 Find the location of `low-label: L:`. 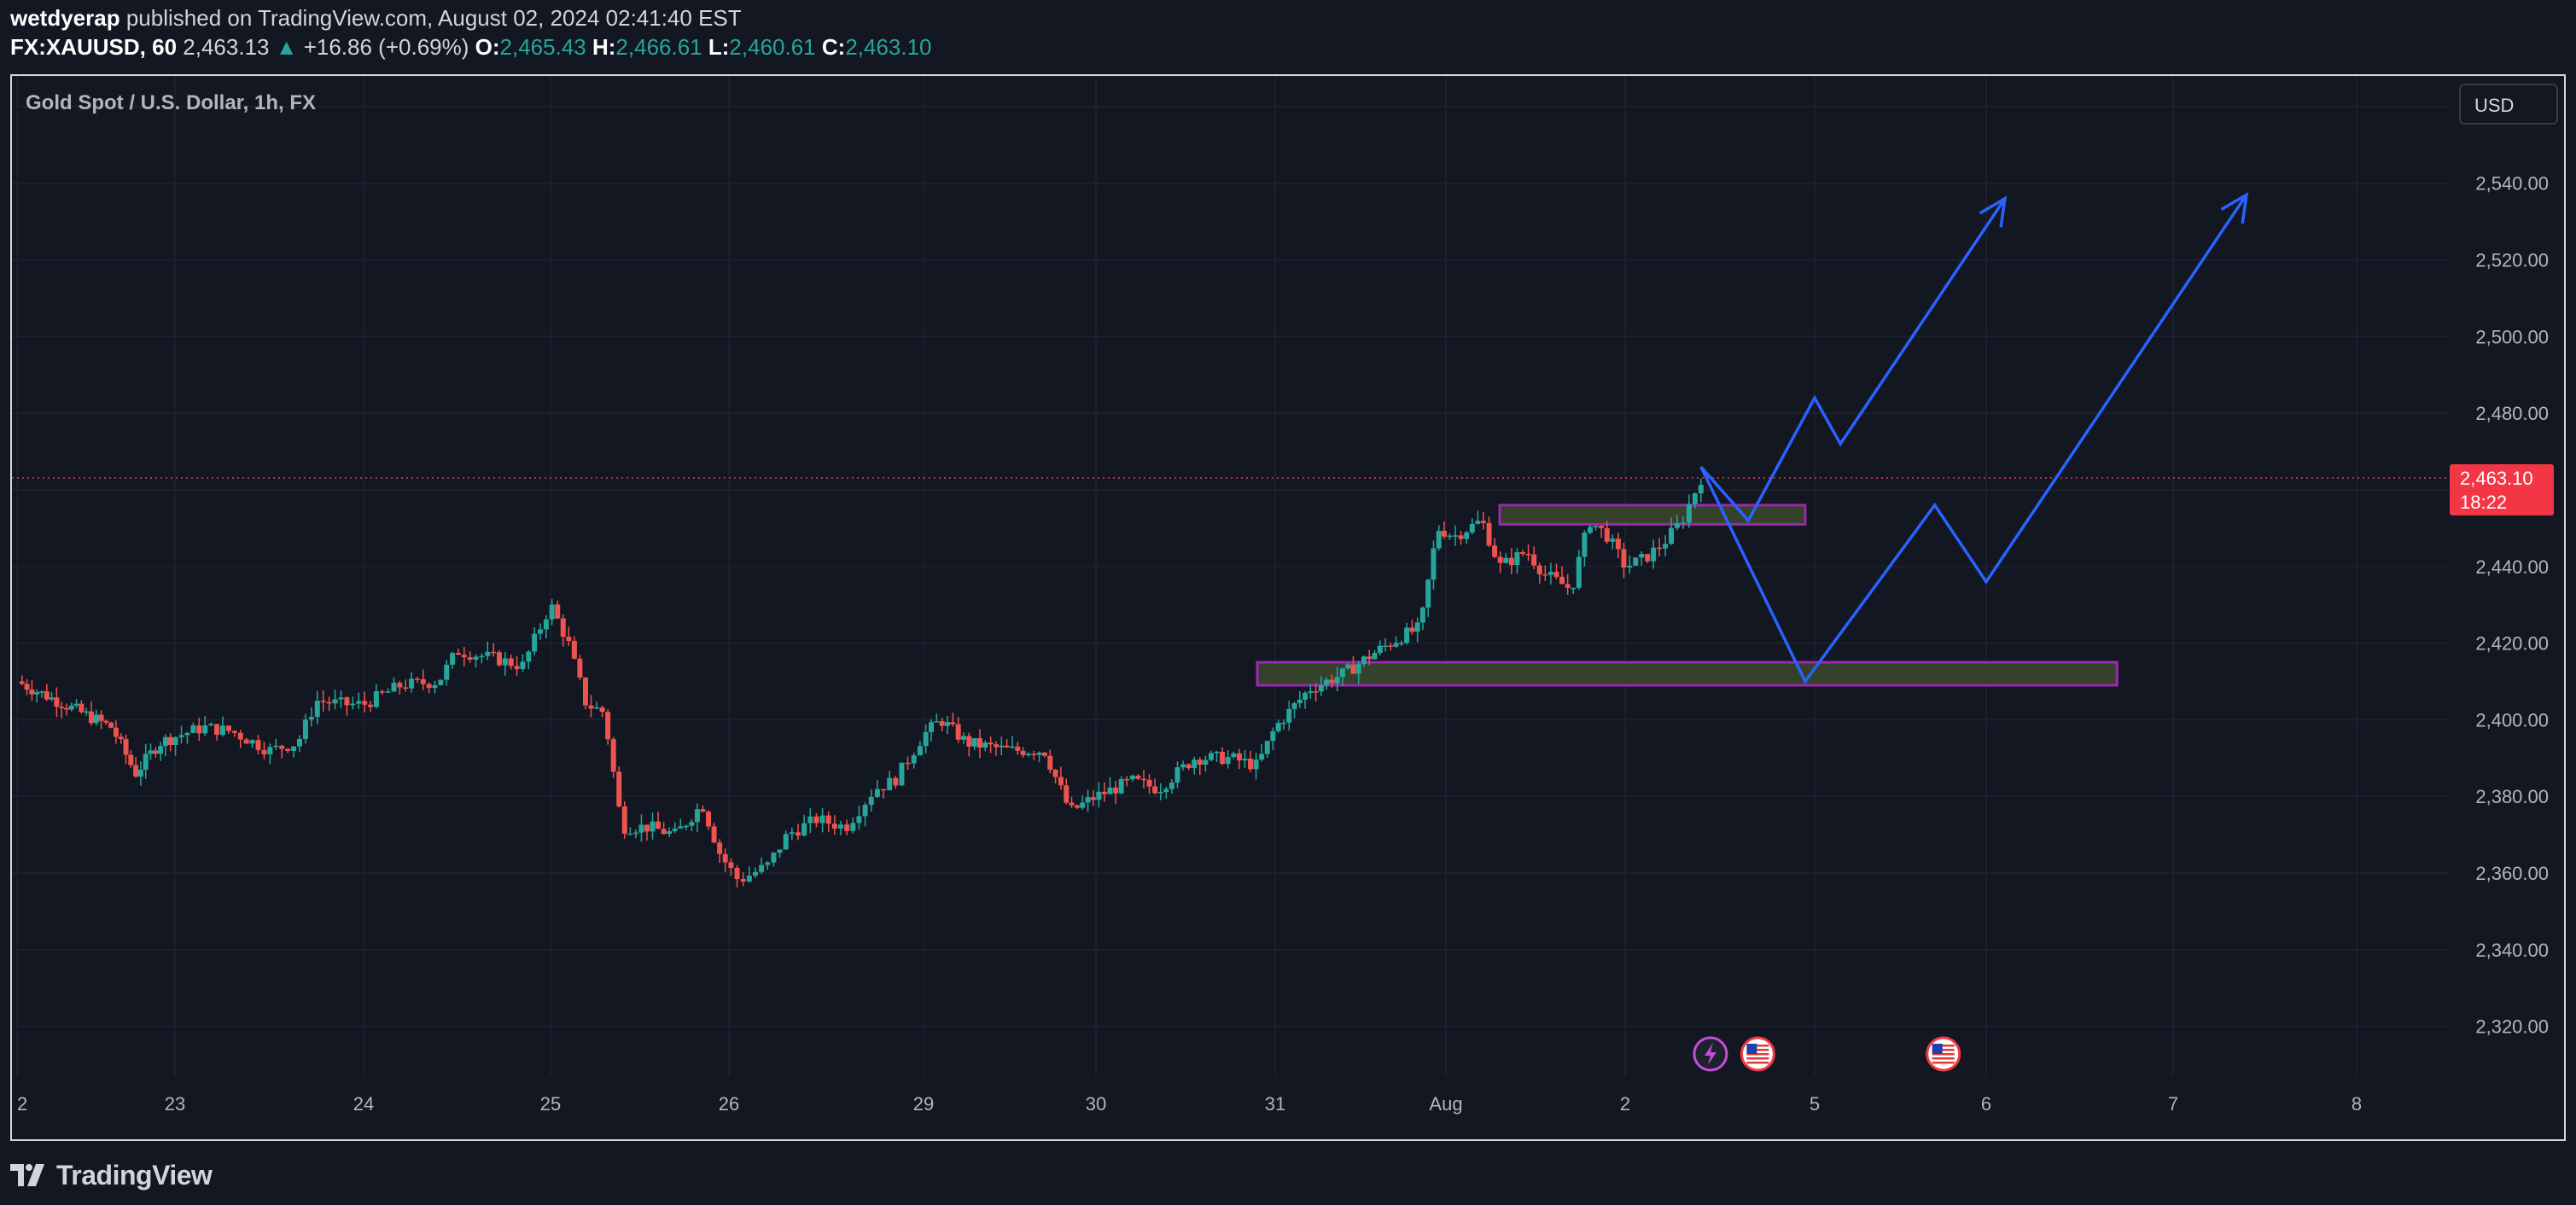

low-label: L: is located at coordinates (719, 47).